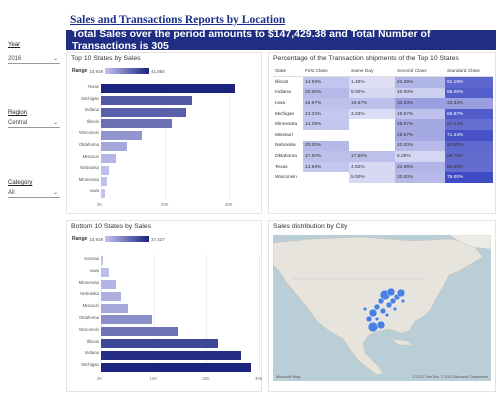 This screenshot has height=400, width=500. Describe the element at coordinates (383, 103) in the screenshot. I see `table-row: Iowa 16.67% 16.67% 33.33% 33.33%` at that location.